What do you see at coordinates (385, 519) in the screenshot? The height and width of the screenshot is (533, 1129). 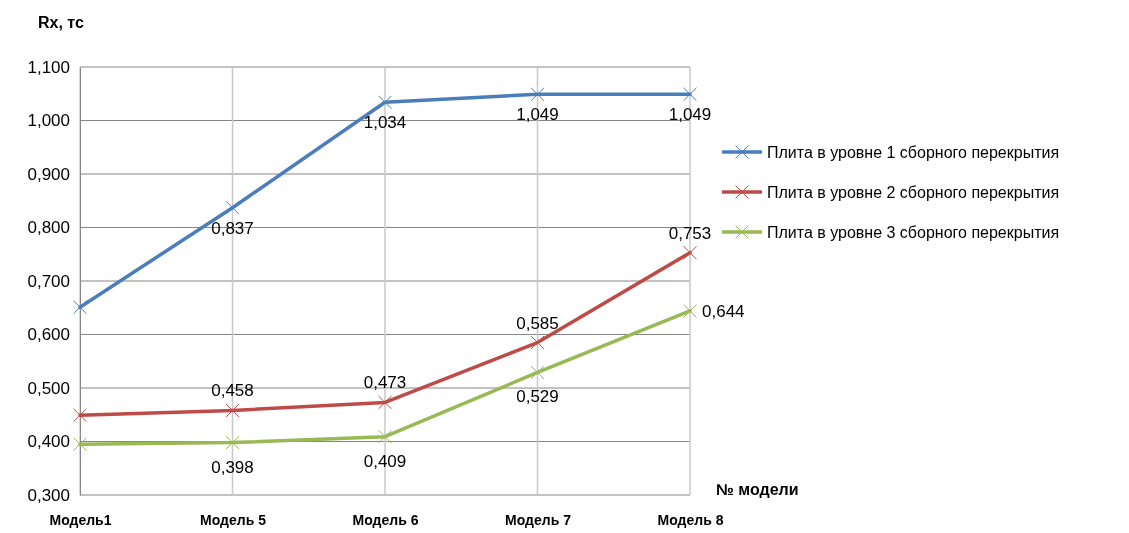 I see `x-tick-label: Модель 6` at bounding box center [385, 519].